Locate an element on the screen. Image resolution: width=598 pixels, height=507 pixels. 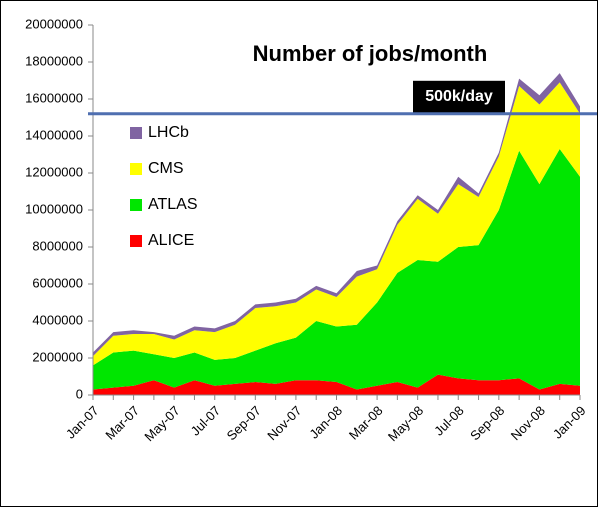
annotation-box is located at coordinates (459, 96).